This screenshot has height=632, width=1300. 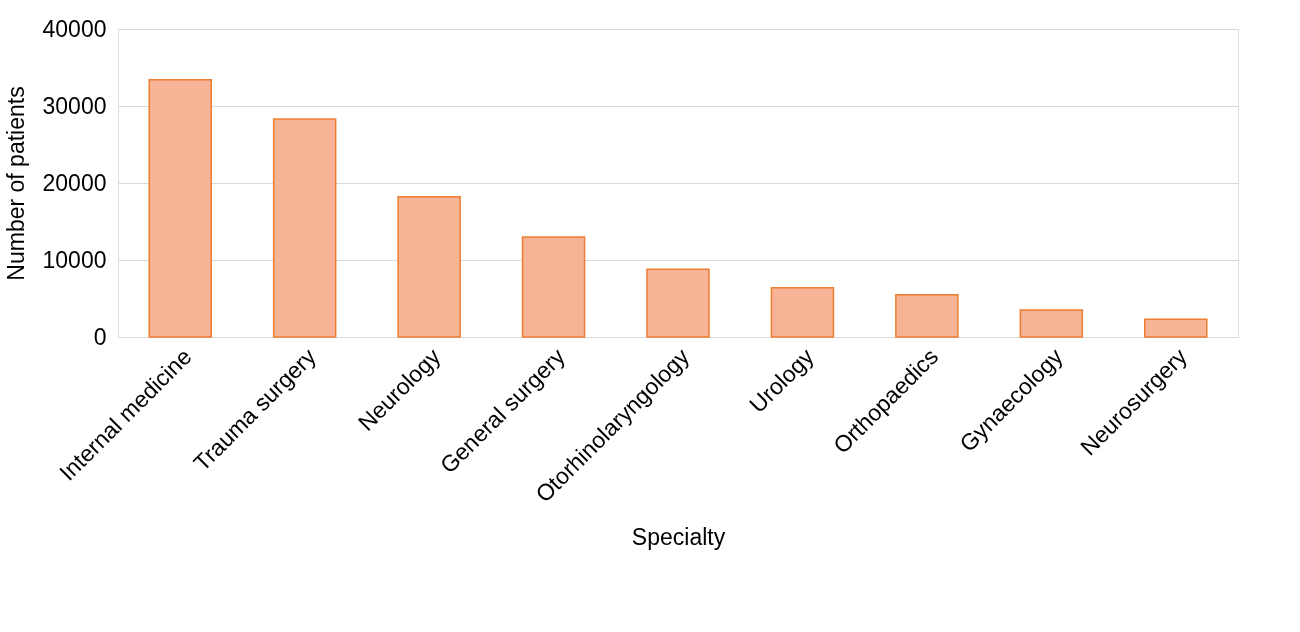 What do you see at coordinates (74, 28) in the screenshot?
I see `y-tick-label: 40000` at bounding box center [74, 28].